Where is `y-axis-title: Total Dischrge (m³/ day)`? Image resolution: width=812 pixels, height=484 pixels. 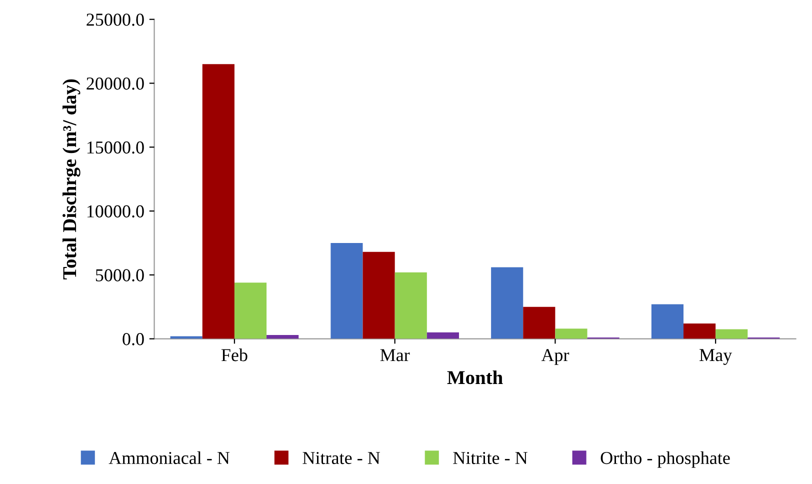
y-axis-title: Total Dischrge (m³/ day) is located at coordinates (71, 179).